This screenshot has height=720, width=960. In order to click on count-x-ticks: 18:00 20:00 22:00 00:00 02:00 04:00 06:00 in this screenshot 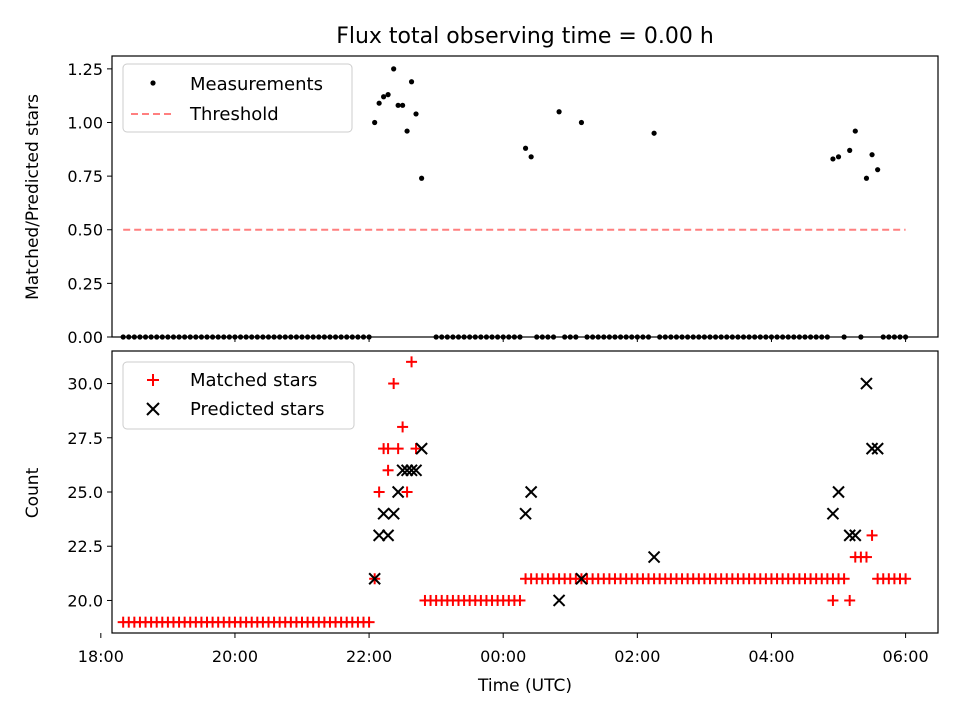, I will do `click(503, 649)`.